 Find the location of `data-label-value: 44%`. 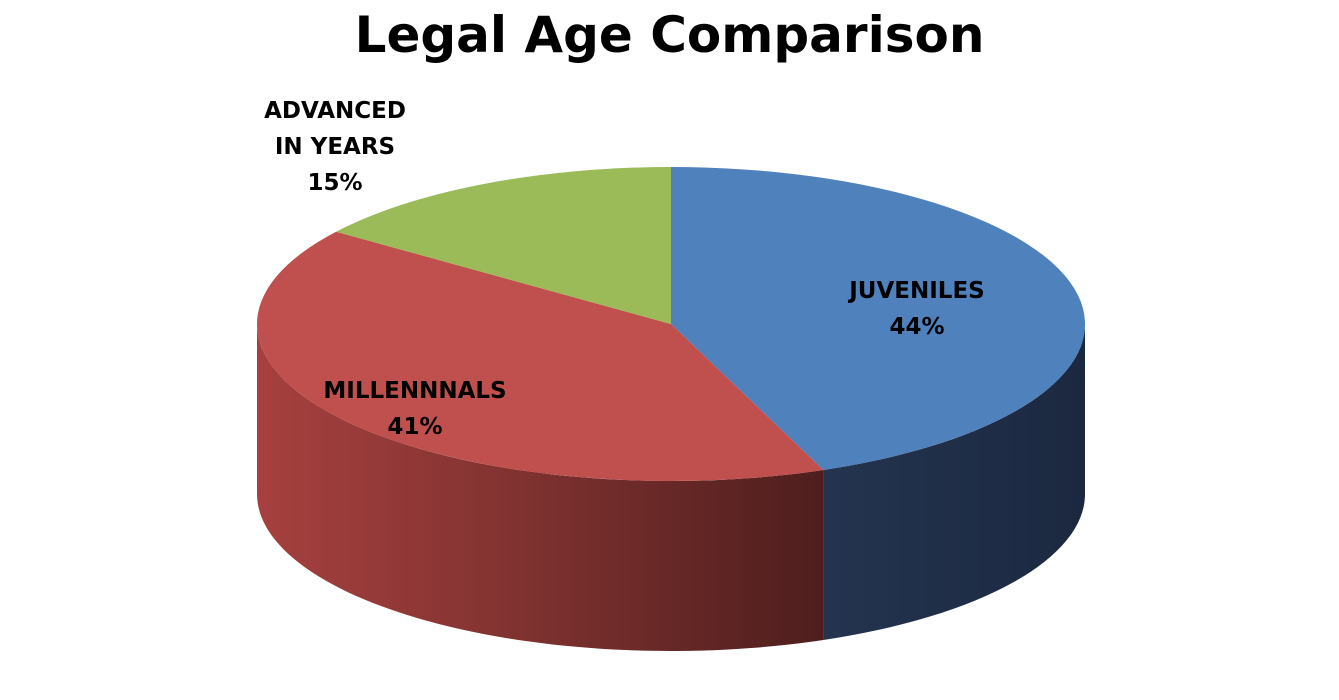

data-label-value: 44% is located at coordinates (916, 327).